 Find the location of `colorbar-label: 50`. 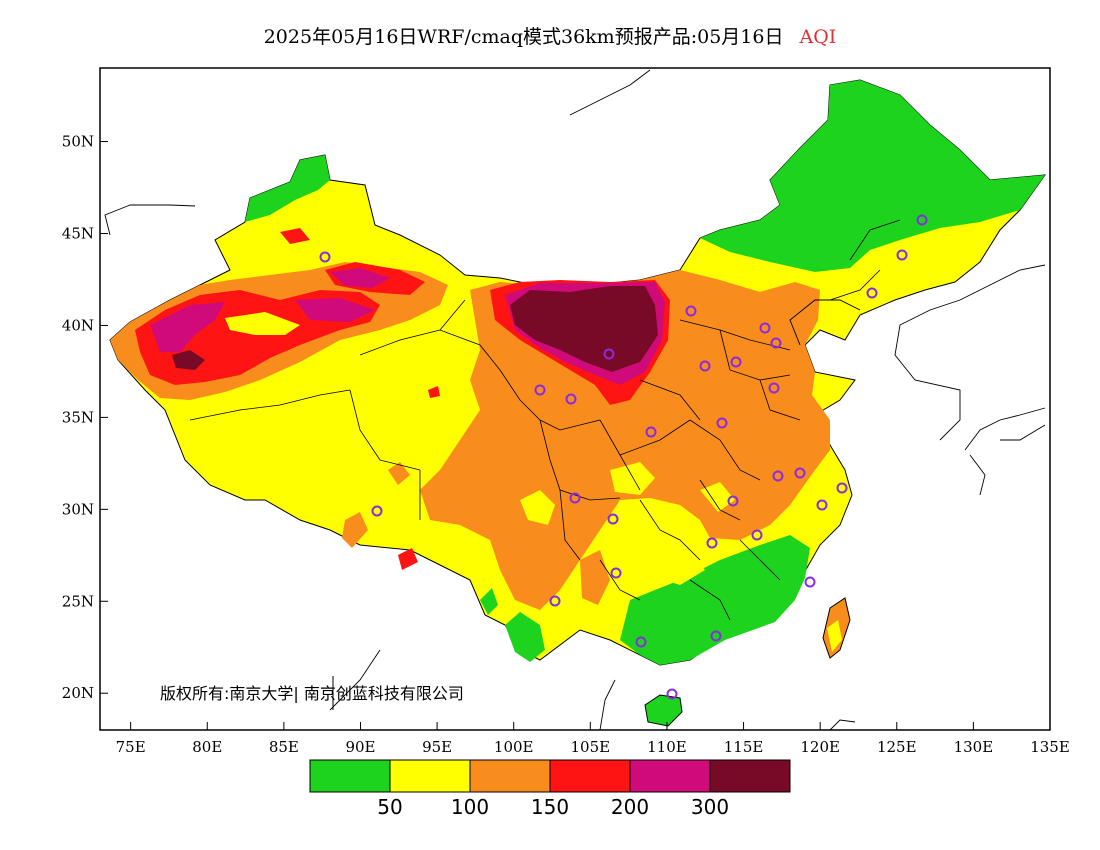

colorbar-label: 50 is located at coordinates (389, 807).